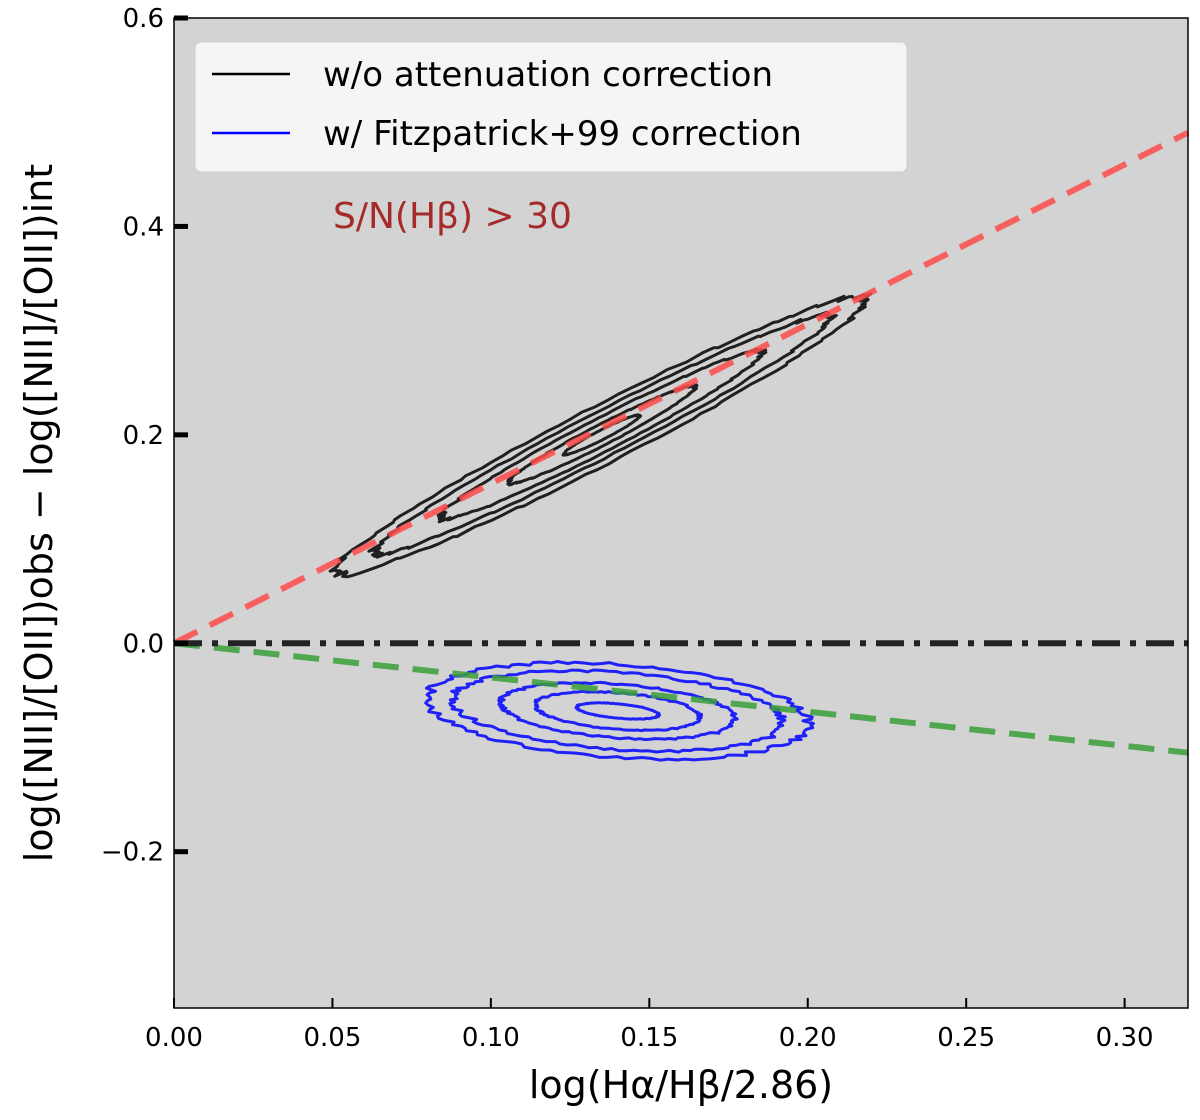 The image size is (1200, 1120). I want to click on x-axis-title: log(Hα/Hβ/2.86), so click(681, 1085).